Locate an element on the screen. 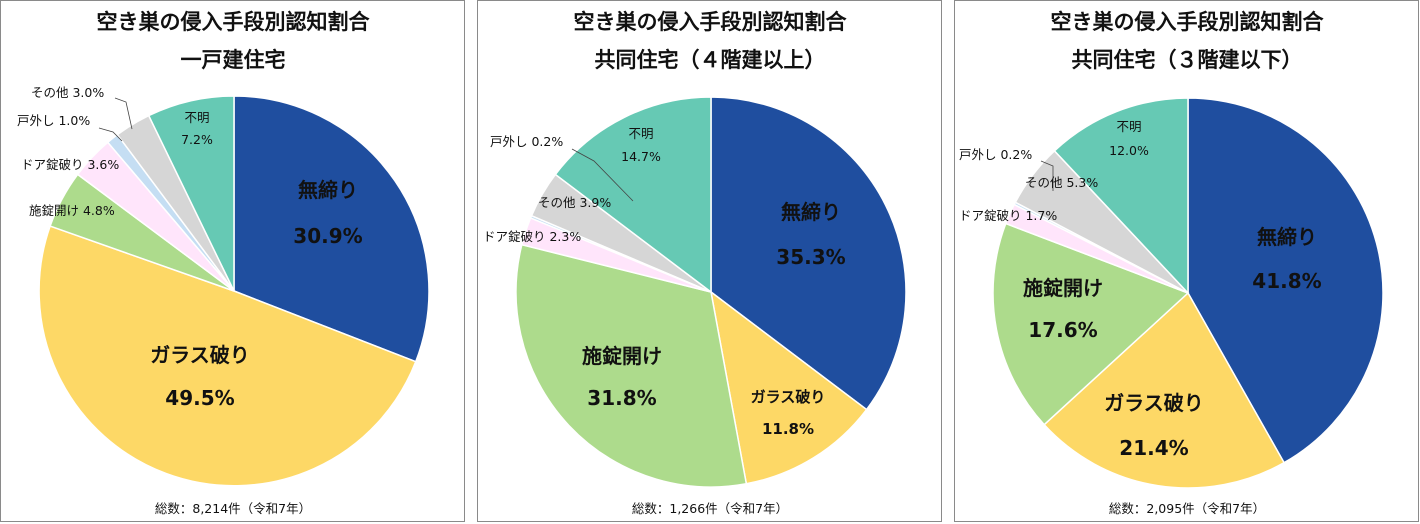 The image size is (1420, 524). chart-subtitle: 一戸建住宅 is located at coordinates (233, 60).